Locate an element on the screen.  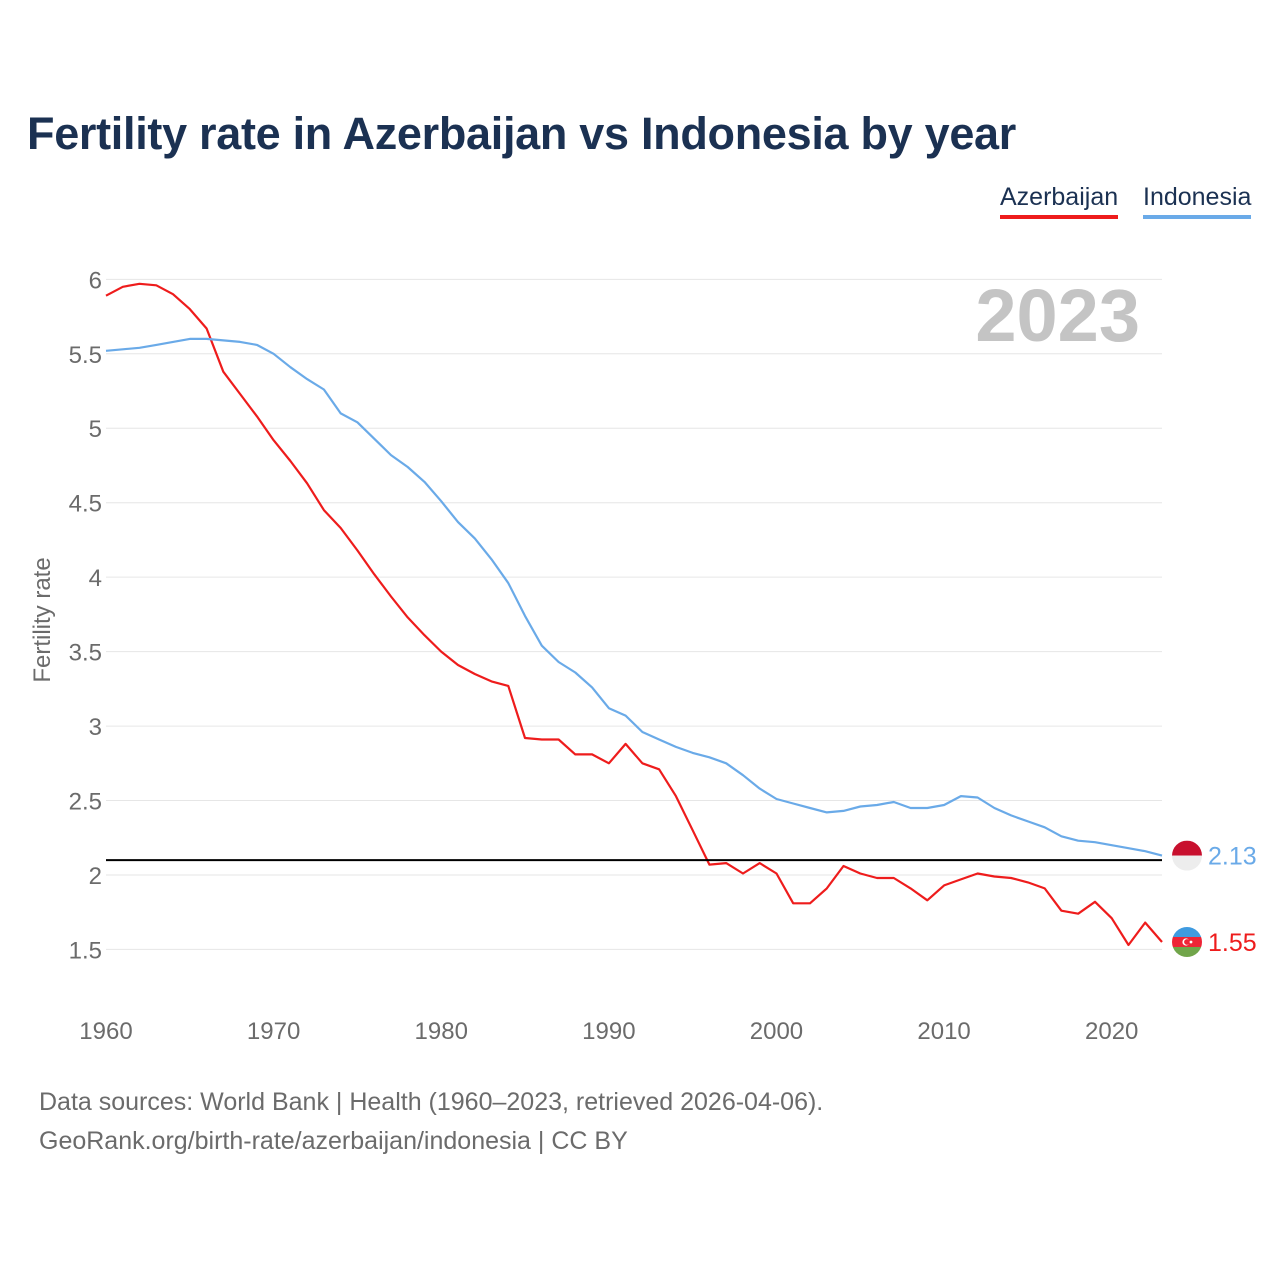
year-watermark: 2023 is located at coordinates (1057, 315).